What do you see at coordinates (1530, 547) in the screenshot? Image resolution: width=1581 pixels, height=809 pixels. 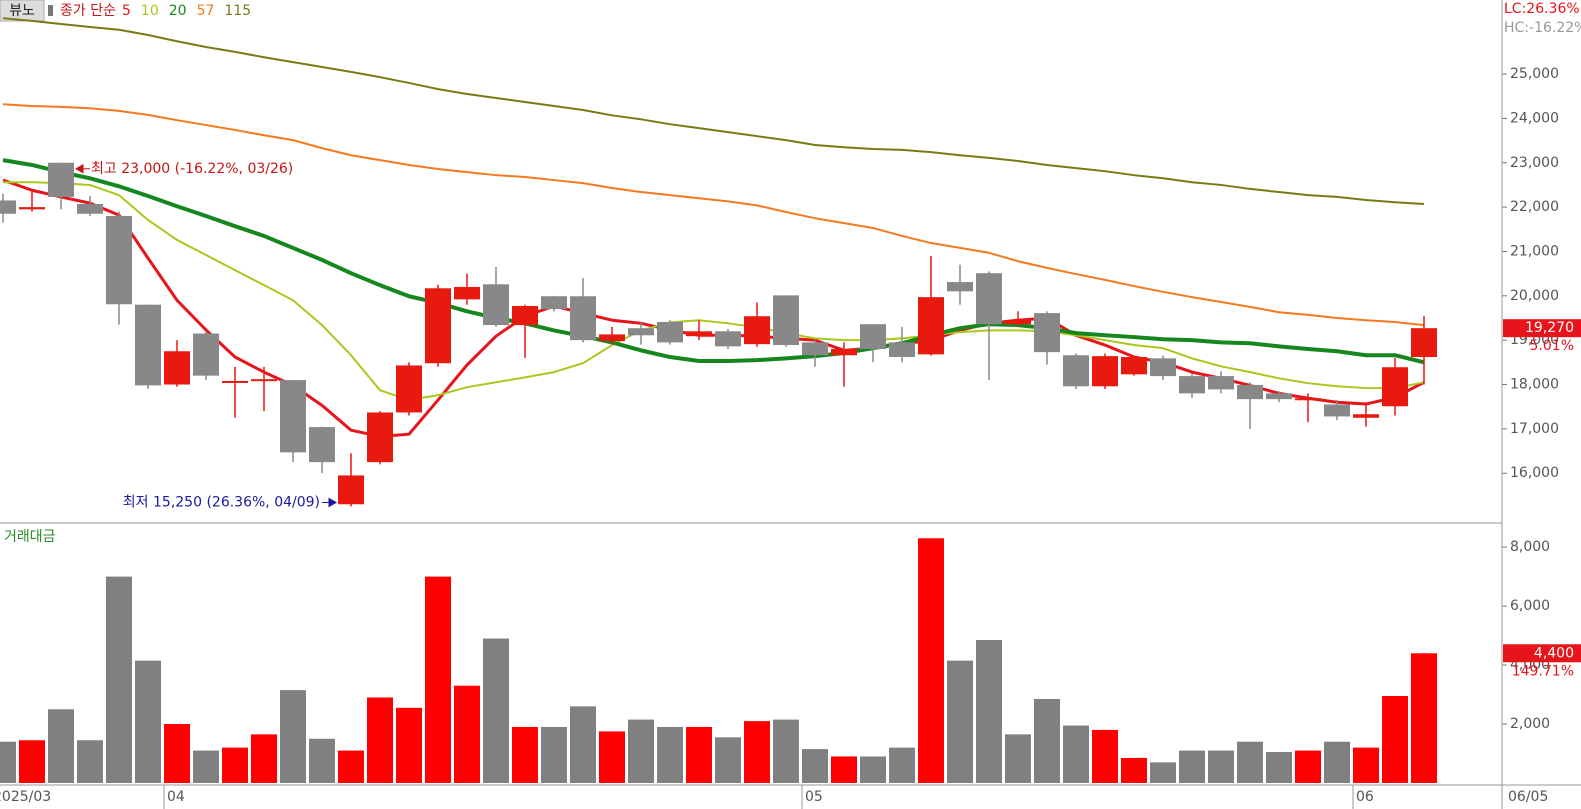 I see `y-tick-label: 8,000` at bounding box center [1530, 547].